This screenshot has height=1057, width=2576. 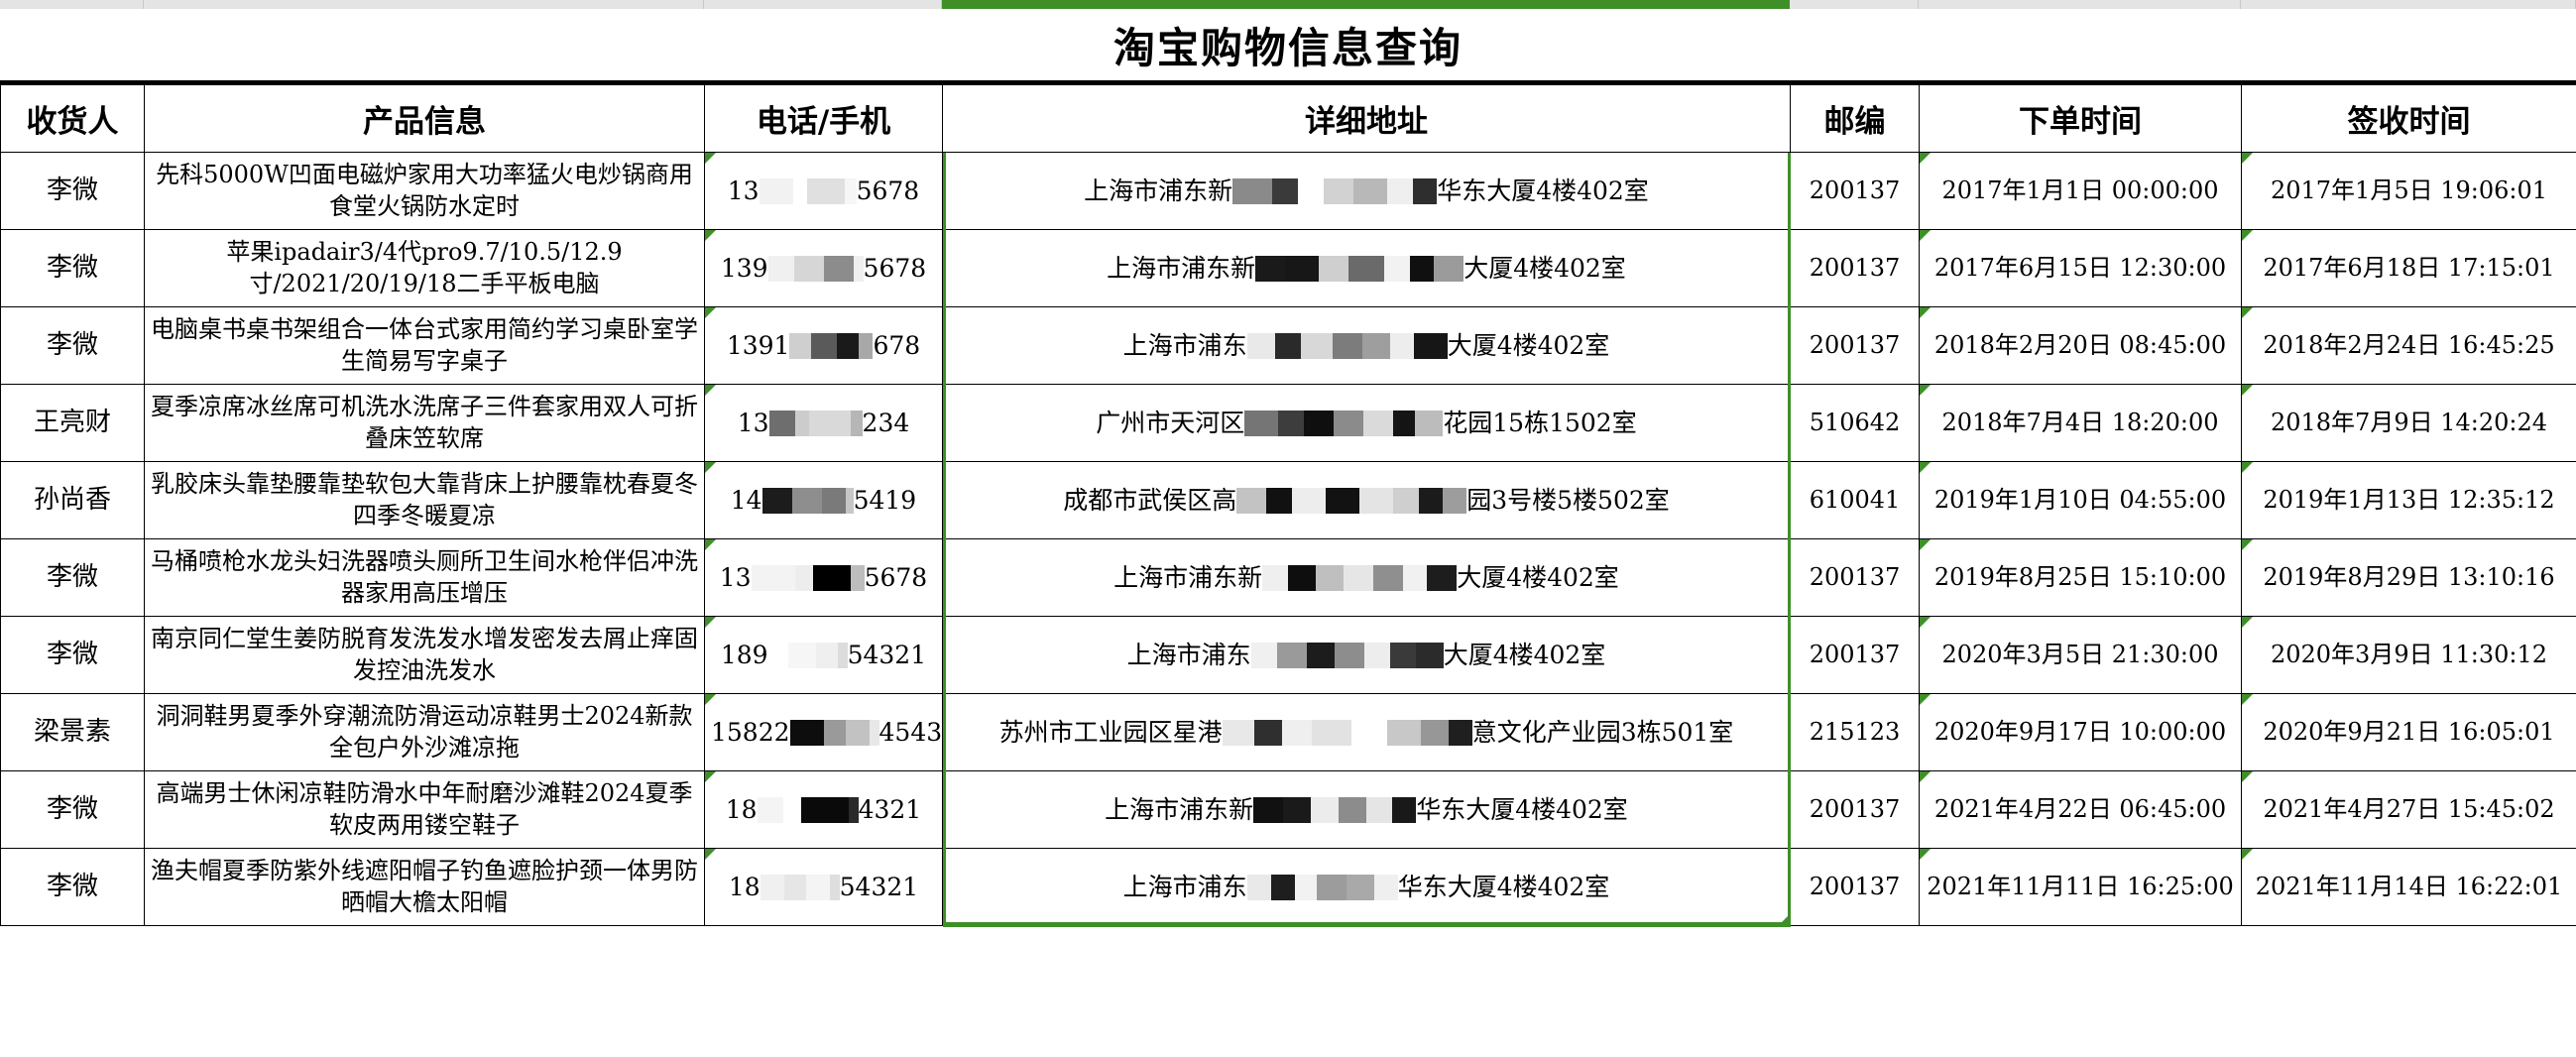 I want to click on cell-phone: 15822 4543, so click(x=823, y=732).